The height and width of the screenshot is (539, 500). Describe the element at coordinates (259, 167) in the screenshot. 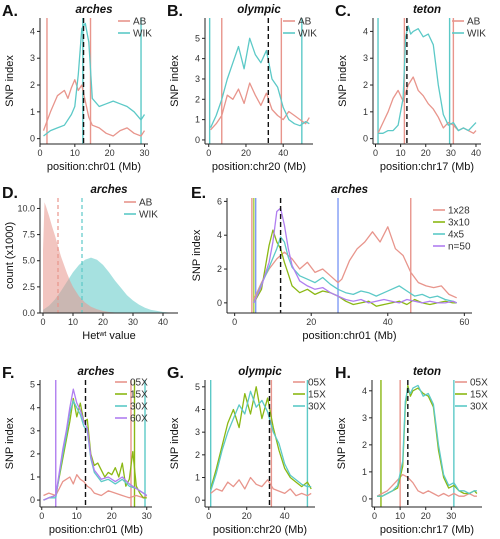

I see `x-axis-title: position:chr20 (Mb)` at that location.